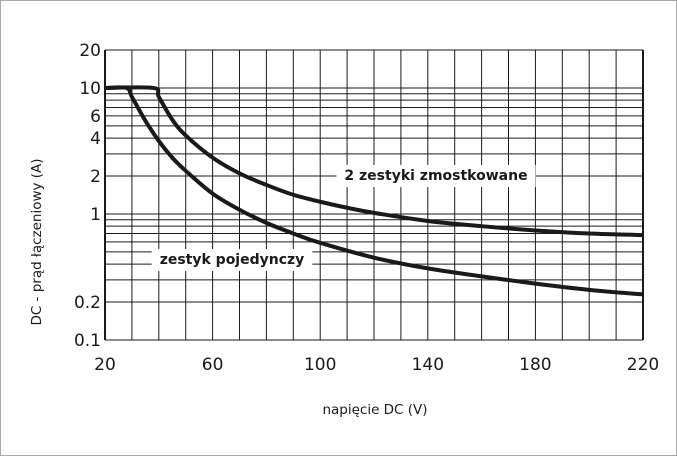 This screenshot has height=456, width=677. I want to click on label-backgrounds, so click(343, 218).